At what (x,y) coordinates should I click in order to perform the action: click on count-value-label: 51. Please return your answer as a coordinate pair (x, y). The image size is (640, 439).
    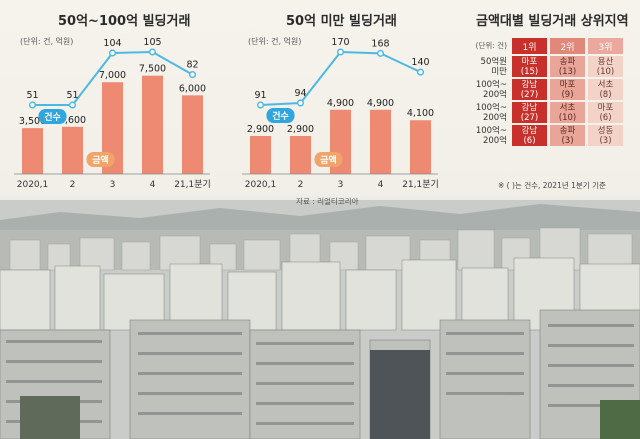
    Looking at the image, I should click on (72, 95).